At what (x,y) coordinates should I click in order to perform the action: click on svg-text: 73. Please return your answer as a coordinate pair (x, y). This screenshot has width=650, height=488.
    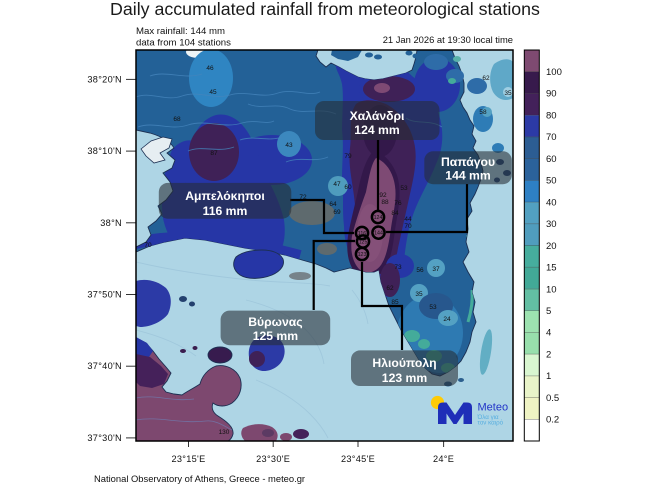
    Looking at the image, I should click on (398, 267).